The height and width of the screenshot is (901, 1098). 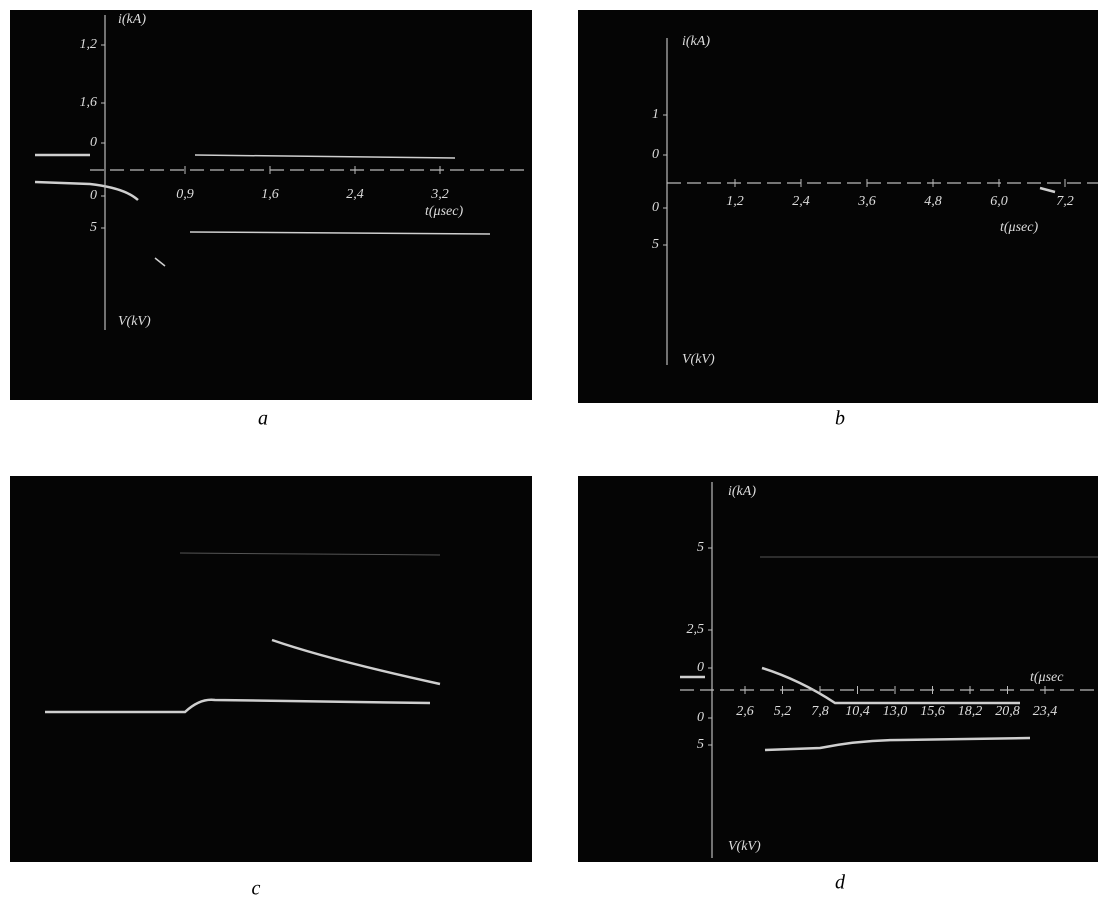 I want to click on x-label: 4,8, so click(x=933, y=201).